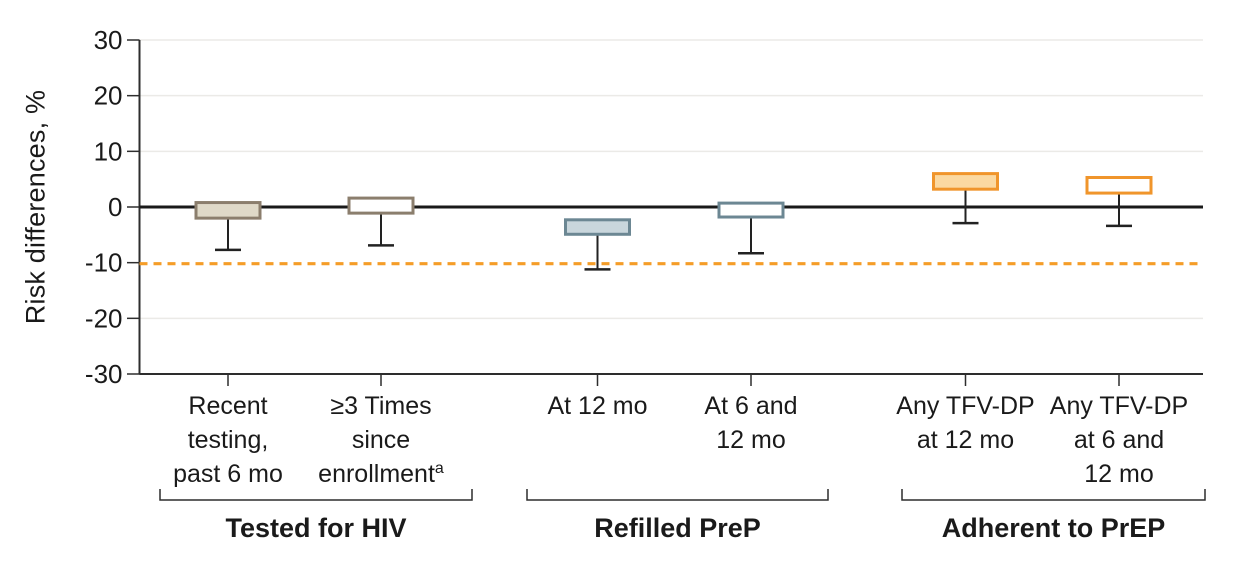 Image resolution: width=1241 pixels, height=574 pixels. What do you see at coordinates (965, 423) in the screenshot?
I see `category-label-any-tfv-dp-at-12-mo: Any TFV-DP at 12 mo` at bounding box center [965, 423].